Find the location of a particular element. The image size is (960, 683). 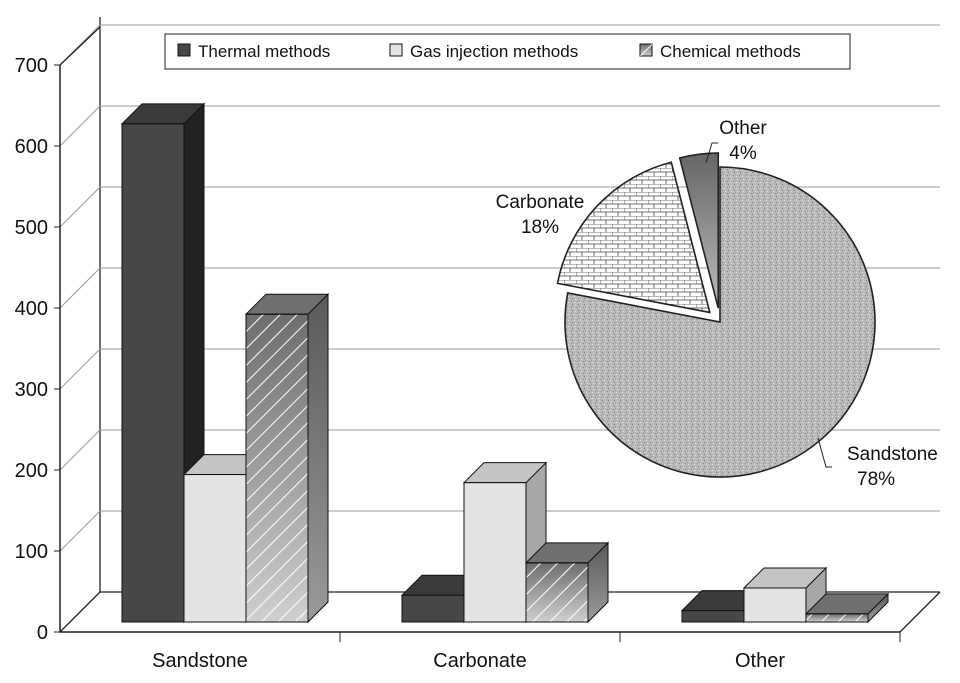

legend-swatch-gas is located at coordinates (396, 50).